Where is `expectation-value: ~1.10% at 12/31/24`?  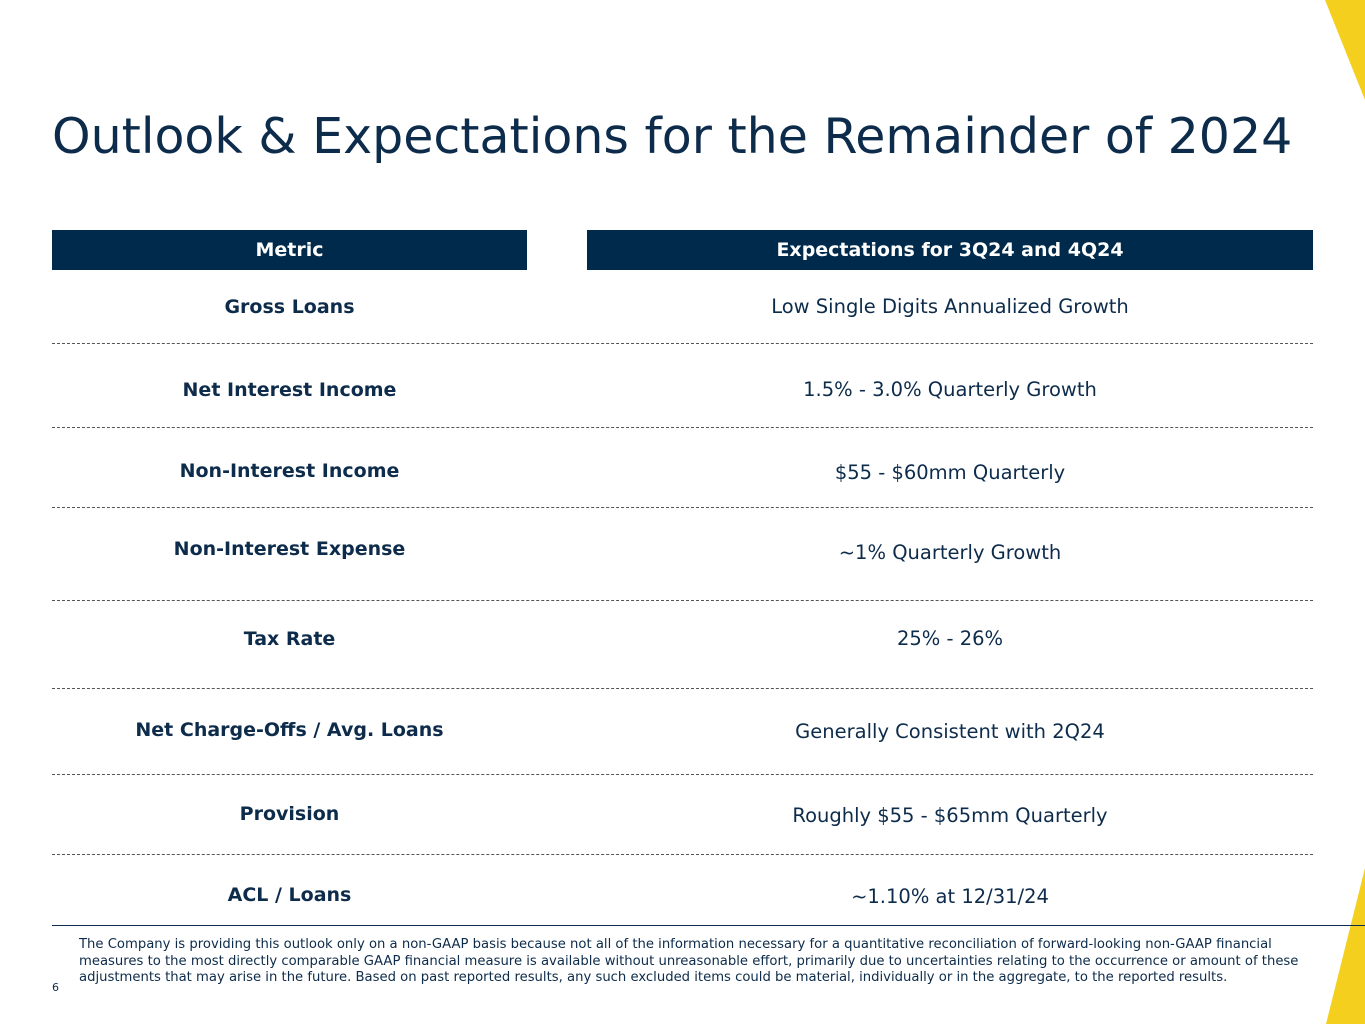
expectation-value: ~1.10% at 12/31/24 is located at coordinates (950, 896).